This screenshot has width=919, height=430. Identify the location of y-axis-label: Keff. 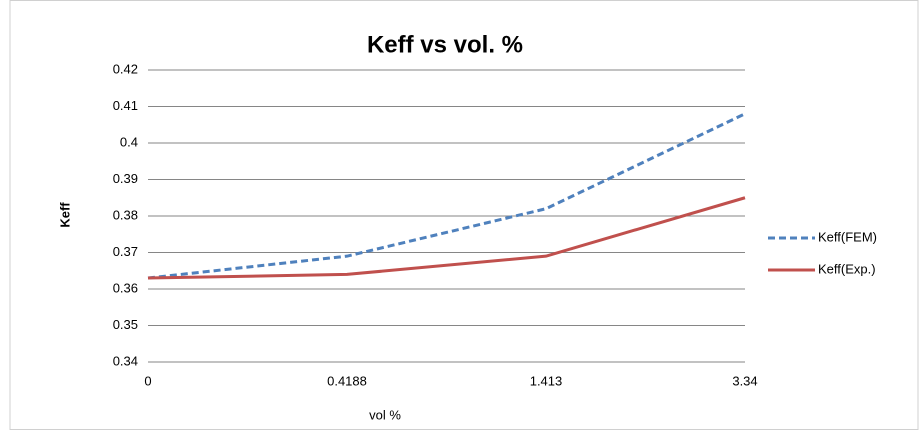
(64, 215).